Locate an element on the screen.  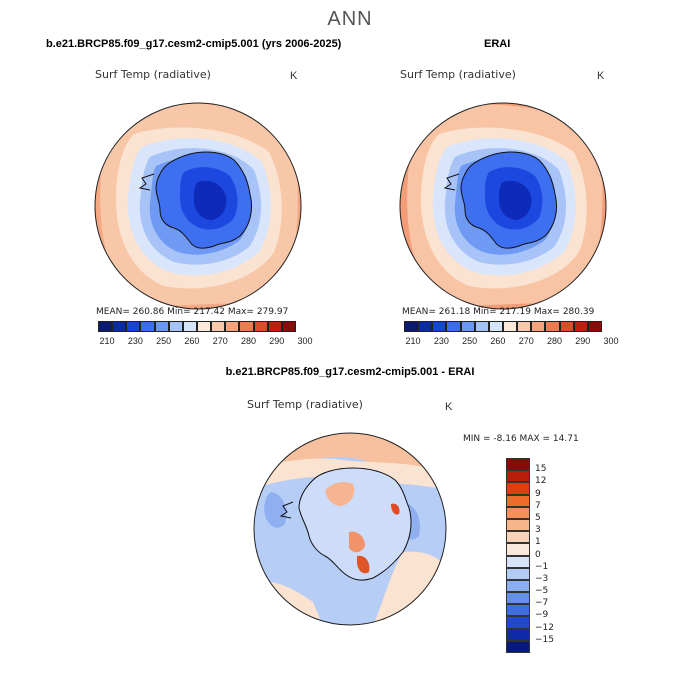
colorbar-tick-label: −3 is located at coordinates (542, 578).